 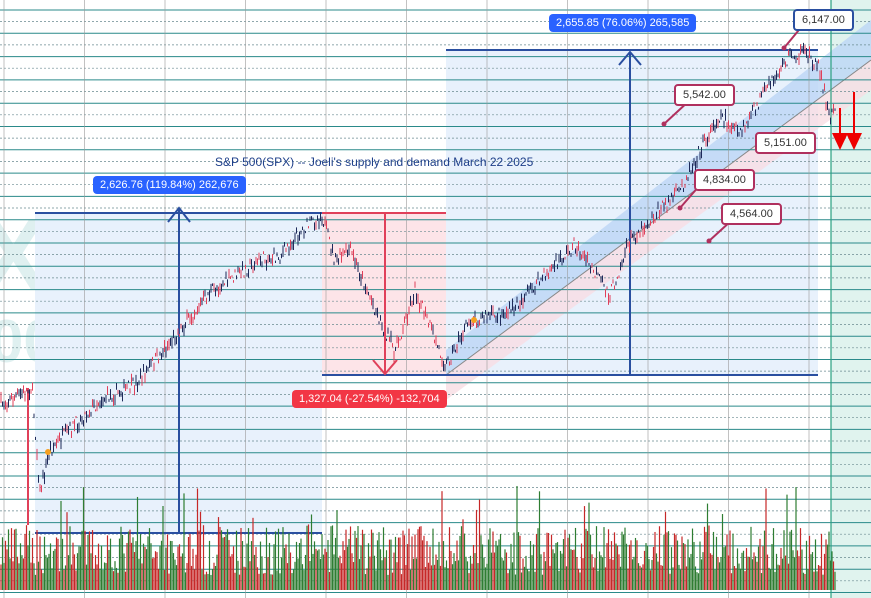 What do you see at coordinates (724, 180) in the screenshot?
I see `level-label-4834: 4,834.00` at bounding box center [724, 180].